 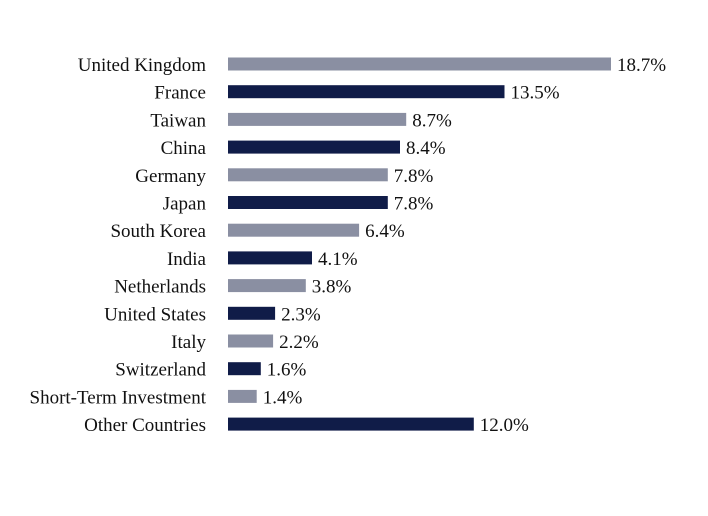 What do you see at coordinates (287, 370) in the screenshot?
I see `value-label: 1.6%` at bounding box center [287, 370].